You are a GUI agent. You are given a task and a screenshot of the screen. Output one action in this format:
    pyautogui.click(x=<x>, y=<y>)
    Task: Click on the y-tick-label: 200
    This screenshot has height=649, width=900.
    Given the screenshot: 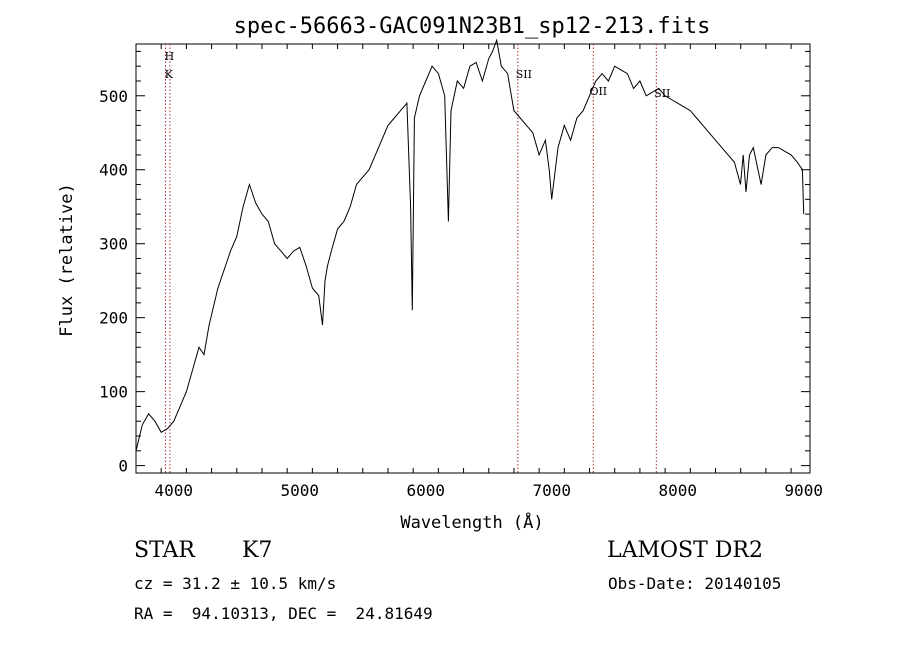 What is the action you would take?
    pyautogui.click(x=113, y=318)
    